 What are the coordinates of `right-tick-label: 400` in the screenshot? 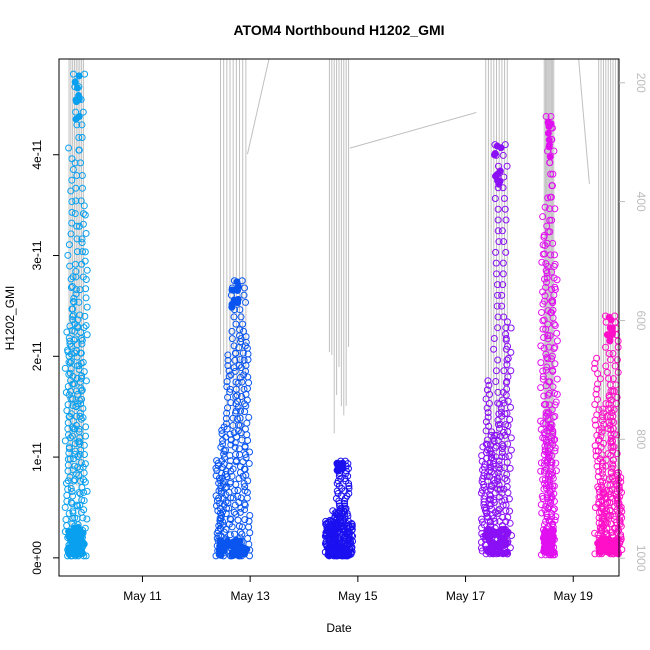 It's located at (641, 202).